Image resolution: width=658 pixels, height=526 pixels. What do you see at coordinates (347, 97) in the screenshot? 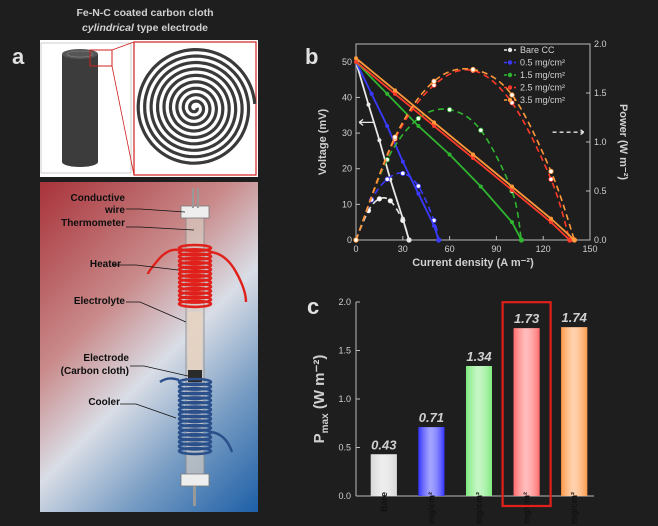
I see `y-left-tick-label: 40` at bounding box center [347, 97].